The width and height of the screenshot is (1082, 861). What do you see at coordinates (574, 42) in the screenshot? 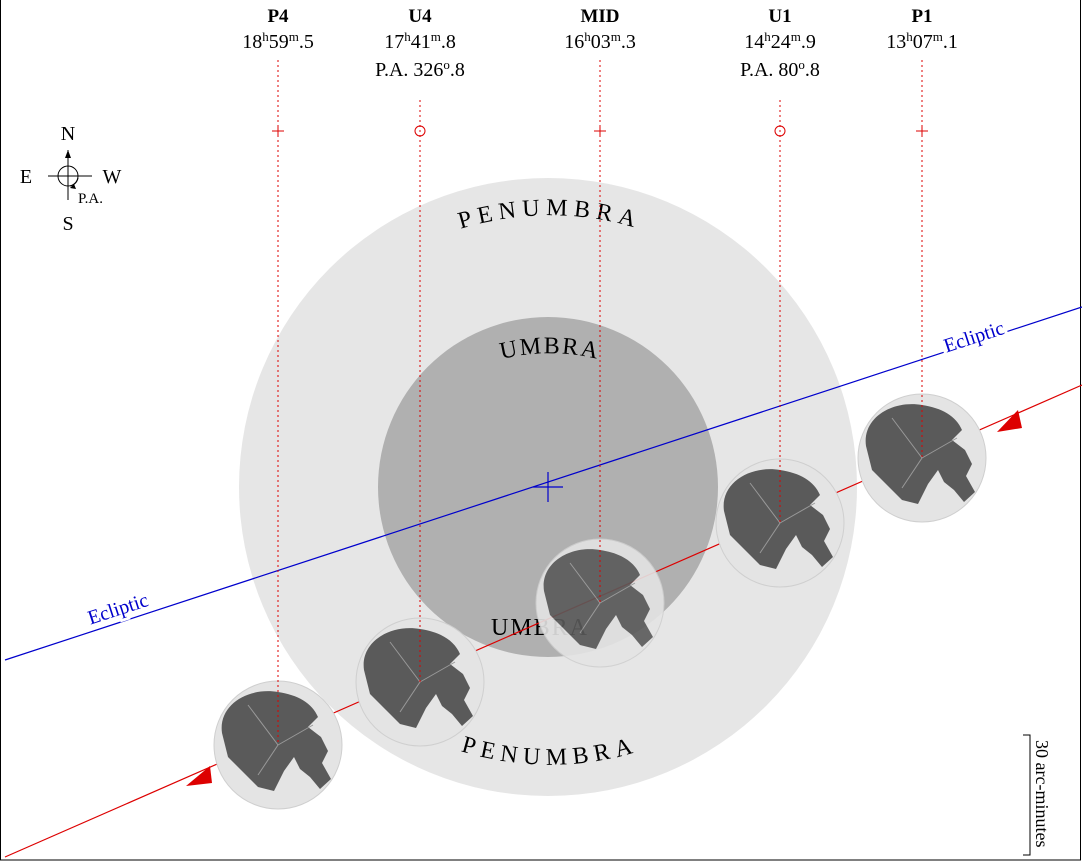
I see `contact-text-part: 16` at bounding box center [574, 42].